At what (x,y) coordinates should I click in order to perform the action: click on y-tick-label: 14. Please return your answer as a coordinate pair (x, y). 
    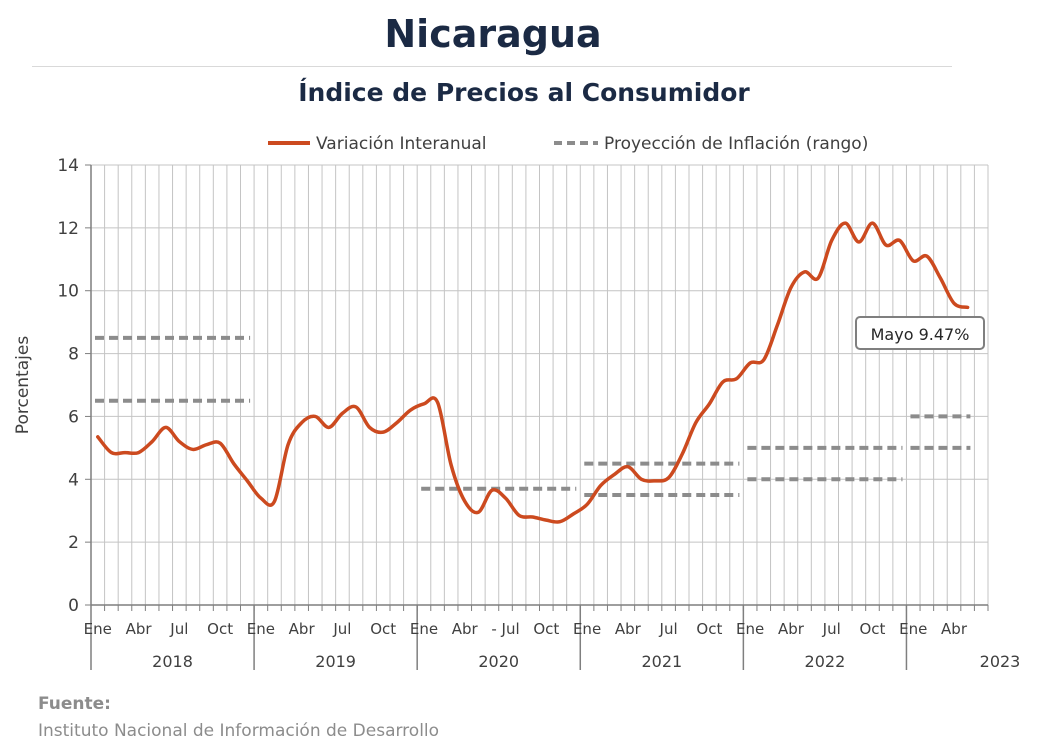
    Looking at the image, I should click on (68, 166).